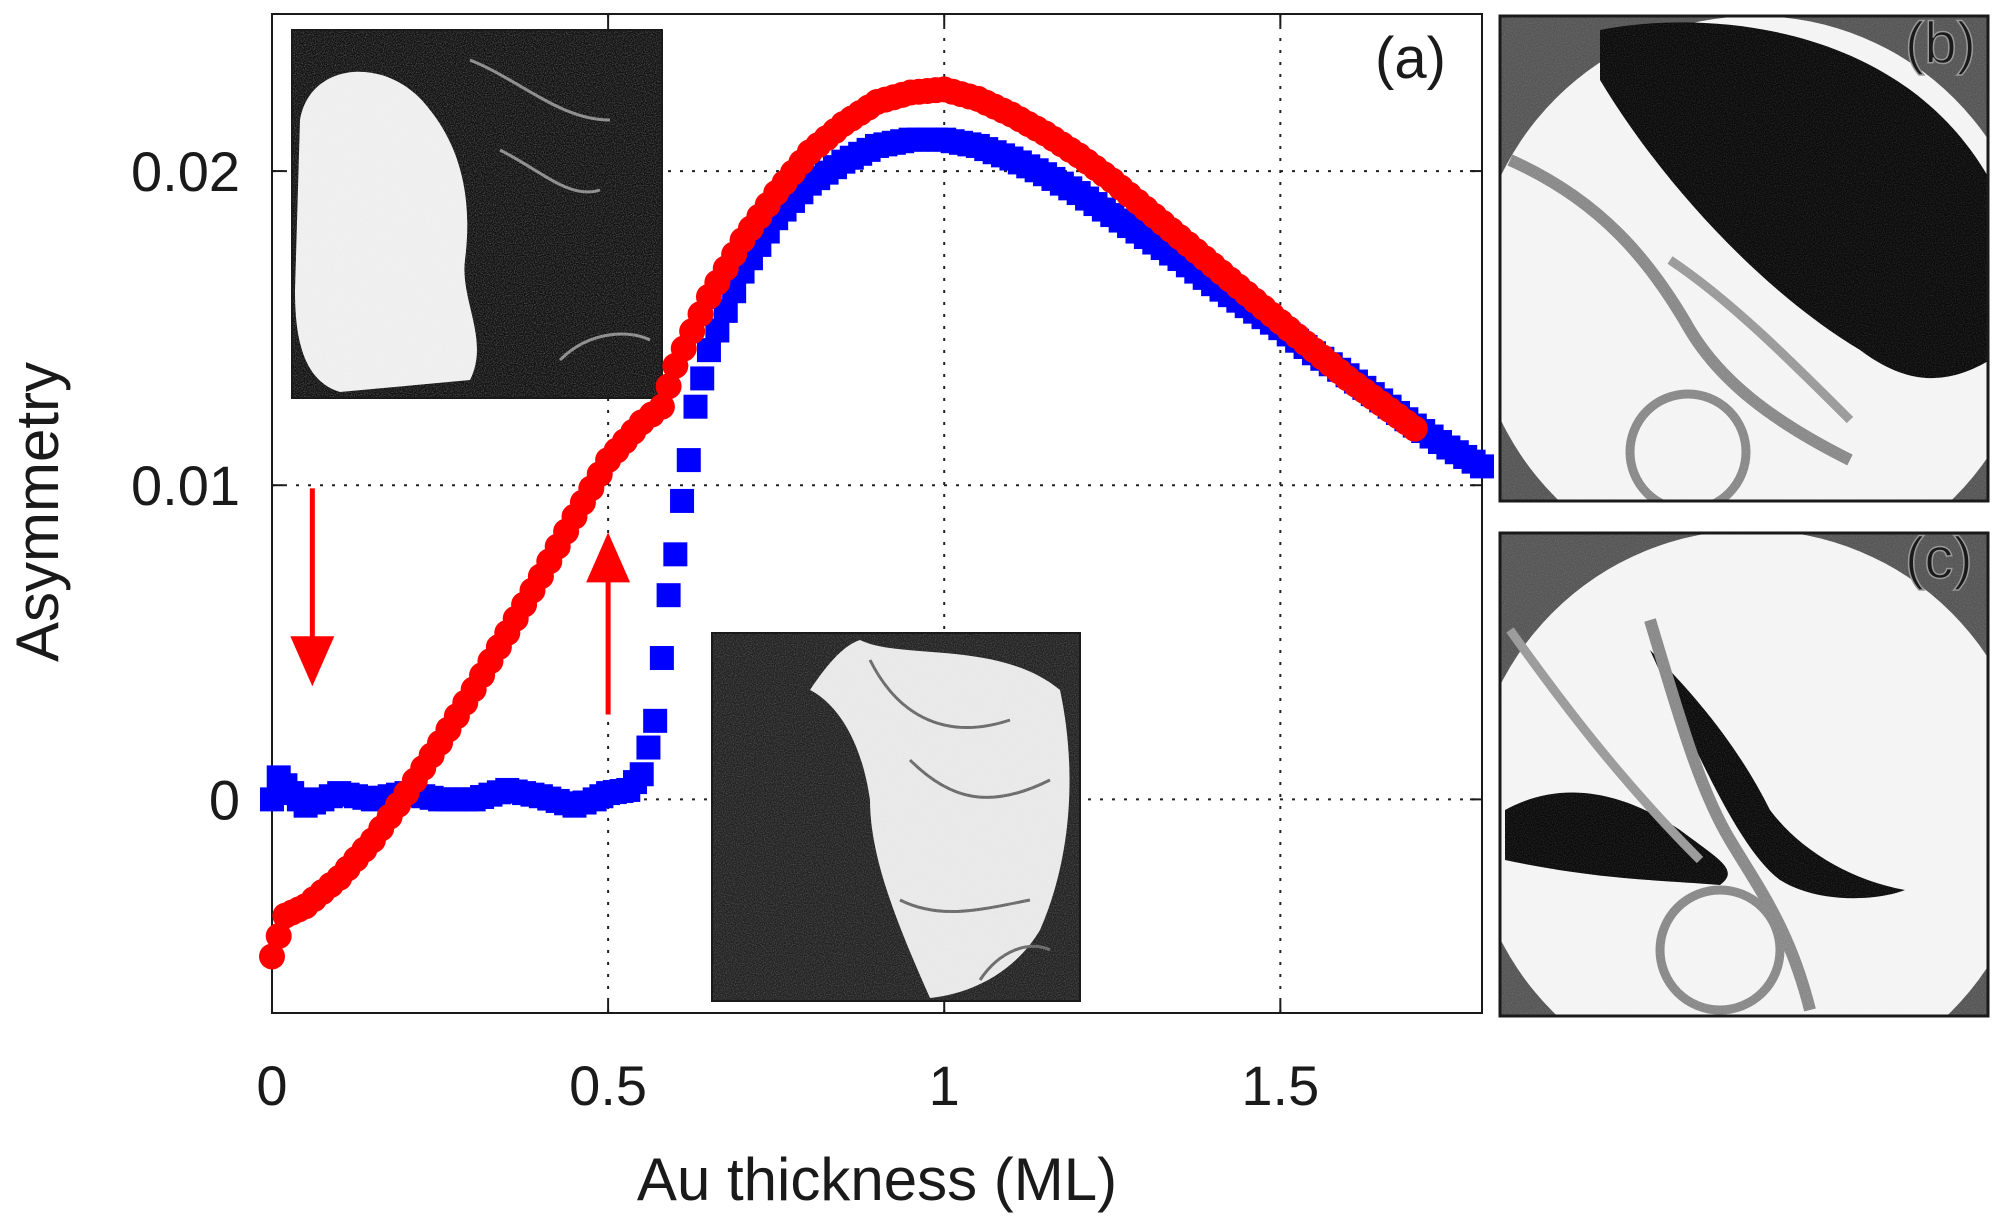  What do you see at coordinates (460, 601) in the screenshot?
I see `annotation-layer` at bounding box center [460, 601].